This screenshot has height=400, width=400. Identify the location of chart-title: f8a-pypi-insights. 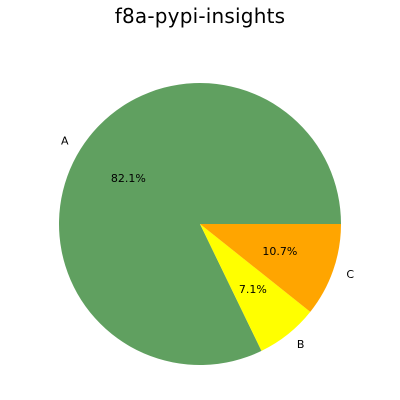
(200, 16).